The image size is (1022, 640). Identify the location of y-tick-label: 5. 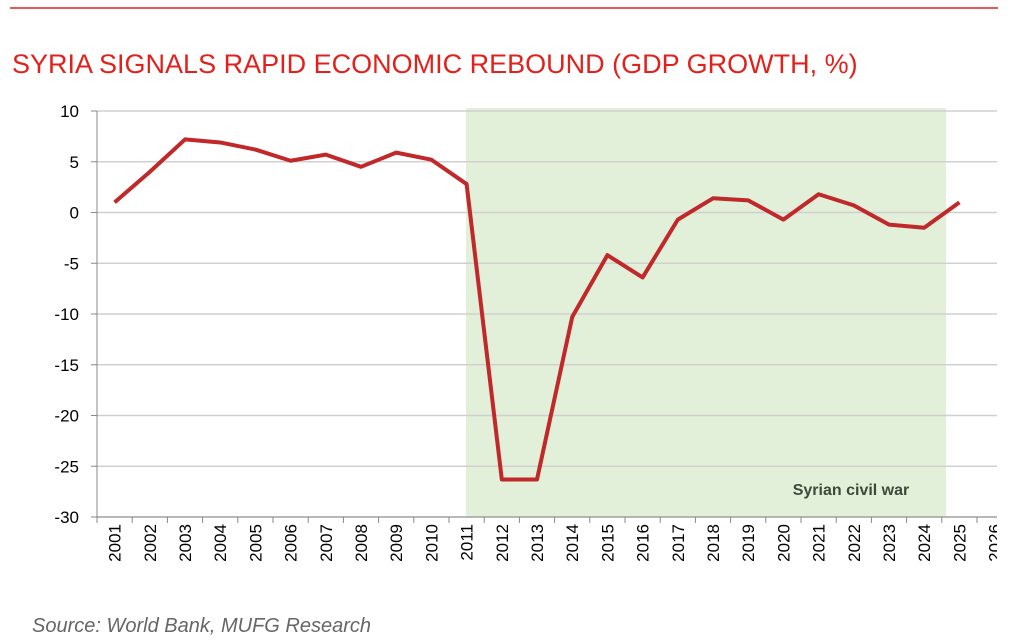
(74, 162).